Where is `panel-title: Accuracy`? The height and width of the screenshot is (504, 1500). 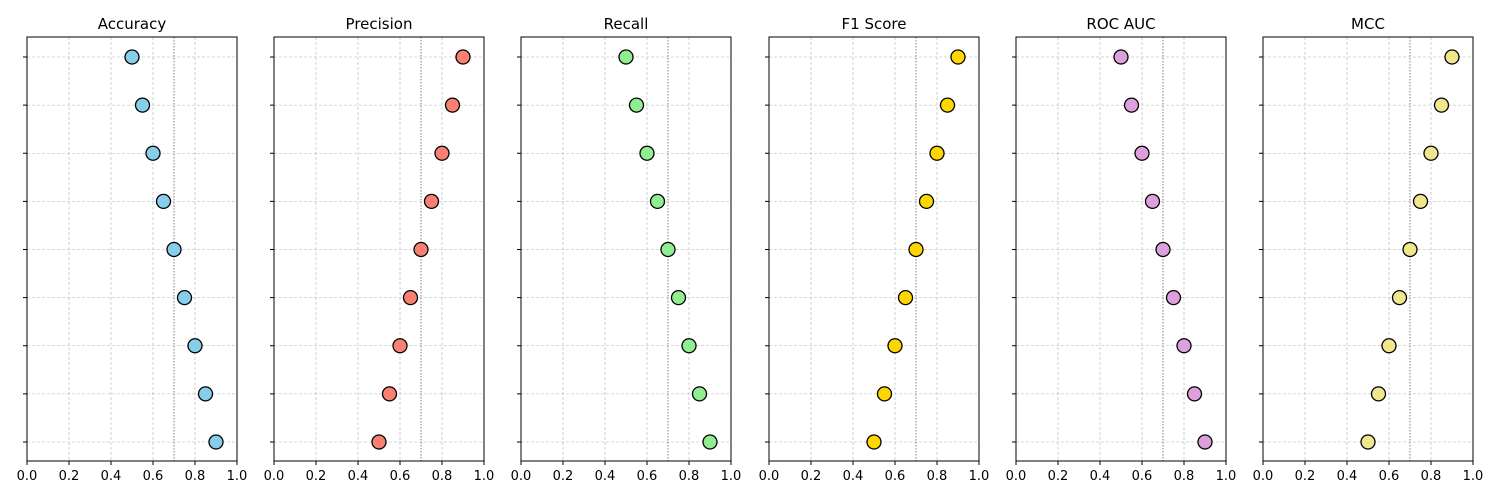
panel-title: Accuracy is located at coordinates (132, 24).